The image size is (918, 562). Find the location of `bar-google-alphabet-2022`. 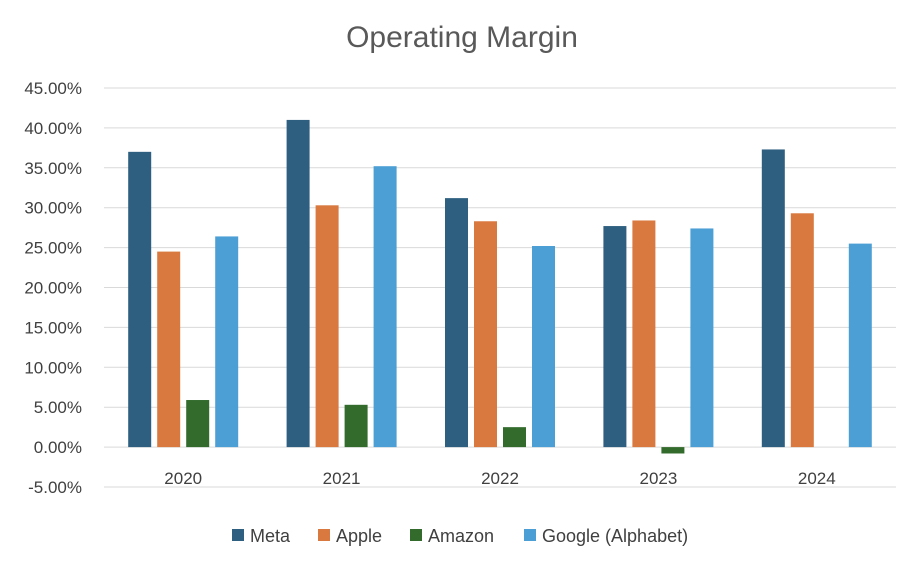

bar-google-alphabet-2022 is located at coordinates (543, 347).